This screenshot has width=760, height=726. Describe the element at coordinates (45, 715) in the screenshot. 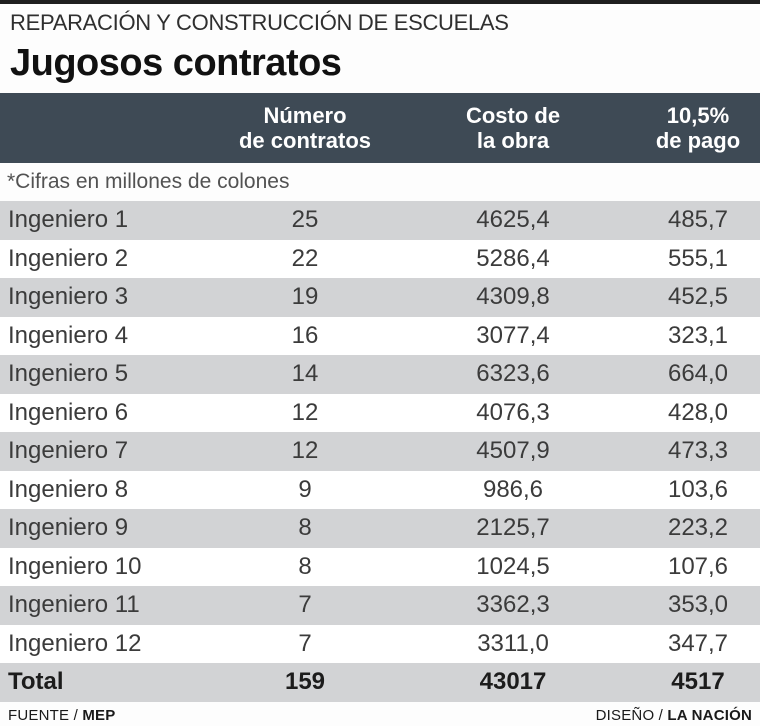

I see `source-label: FUENTE /` at that location.